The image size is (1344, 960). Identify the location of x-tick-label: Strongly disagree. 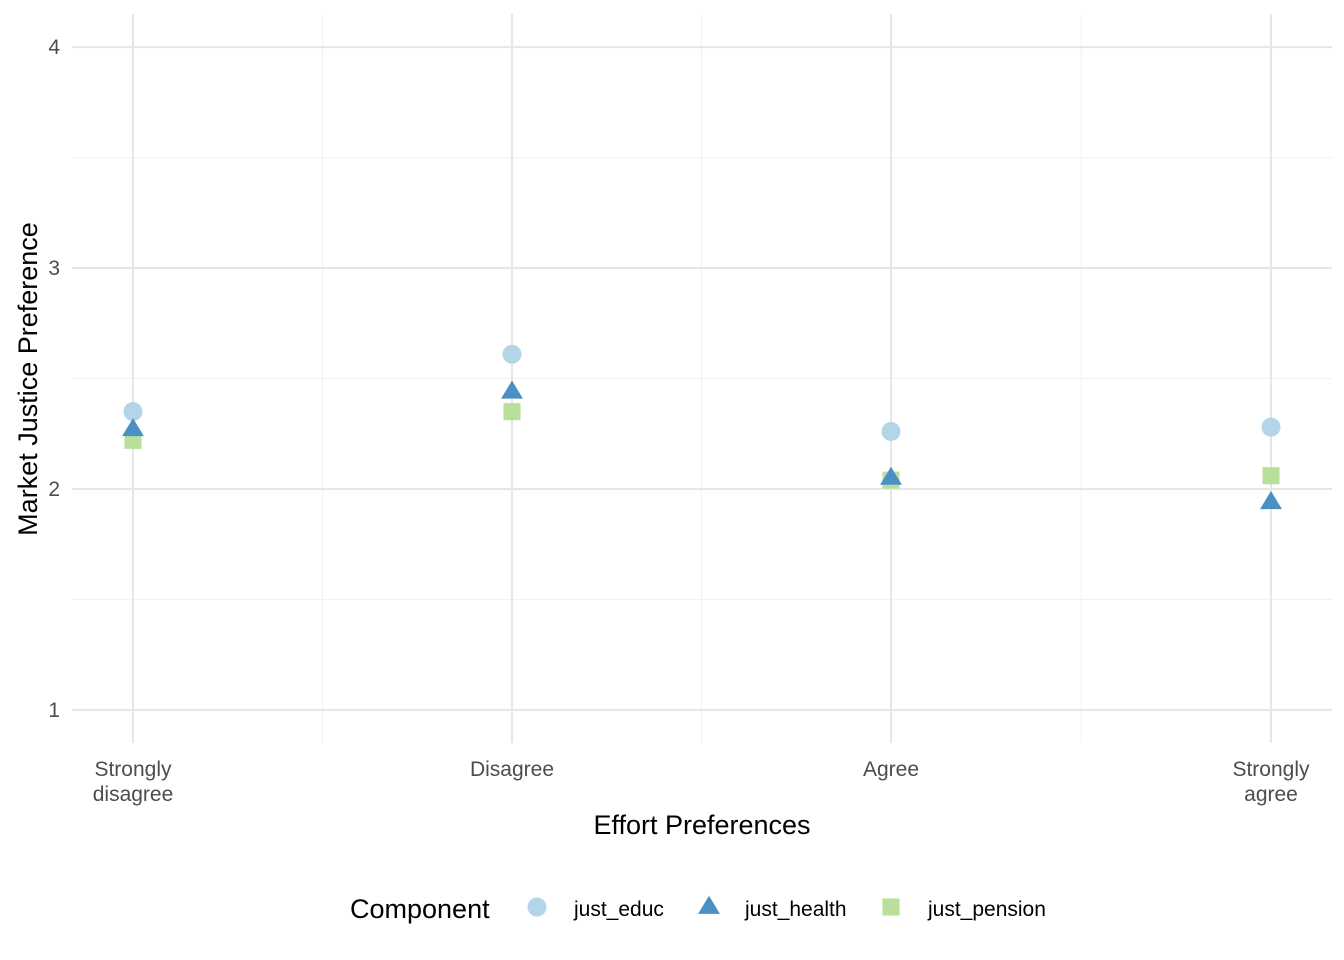
(133, 782).